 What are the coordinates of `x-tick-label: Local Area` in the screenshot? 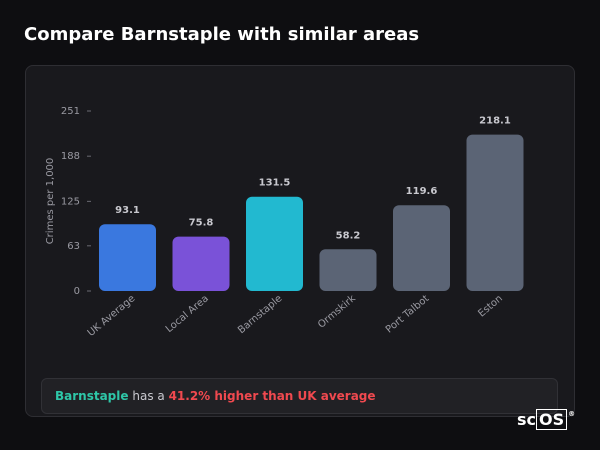 It's located at (187, 314).